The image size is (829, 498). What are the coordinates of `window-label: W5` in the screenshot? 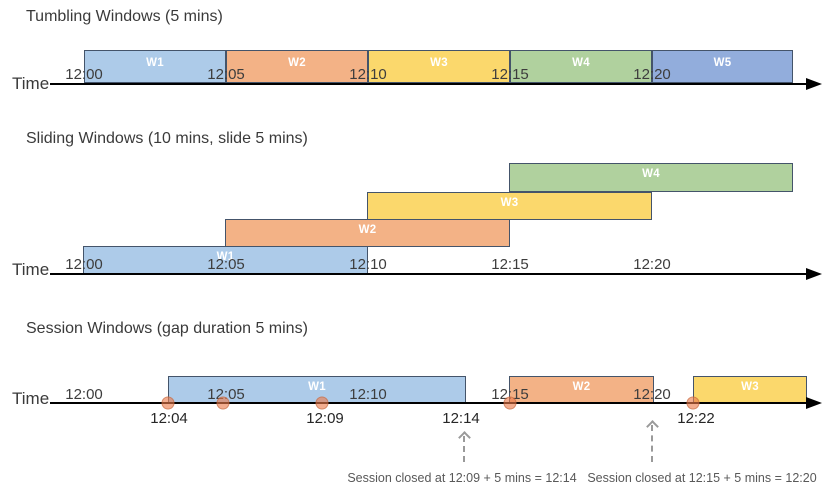 It's located at (722, 63).